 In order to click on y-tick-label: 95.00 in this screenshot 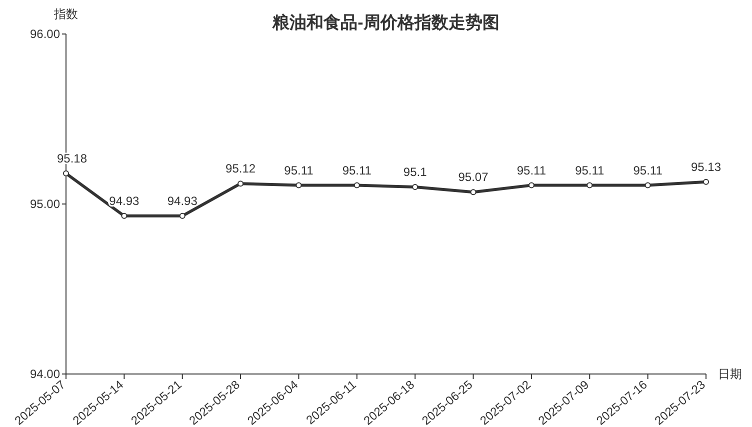, I will do `click(45, 204)`.